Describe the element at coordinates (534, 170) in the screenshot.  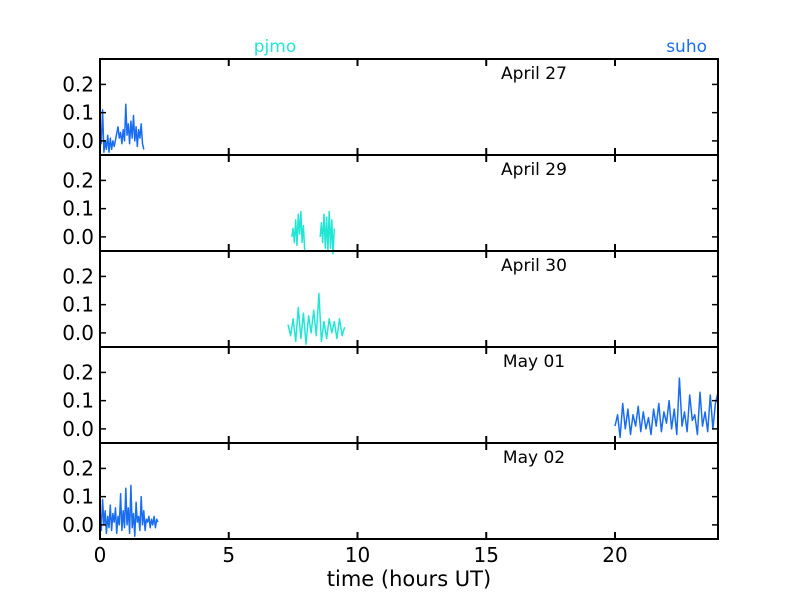
I see `panel-date-label: April 29` at that location.